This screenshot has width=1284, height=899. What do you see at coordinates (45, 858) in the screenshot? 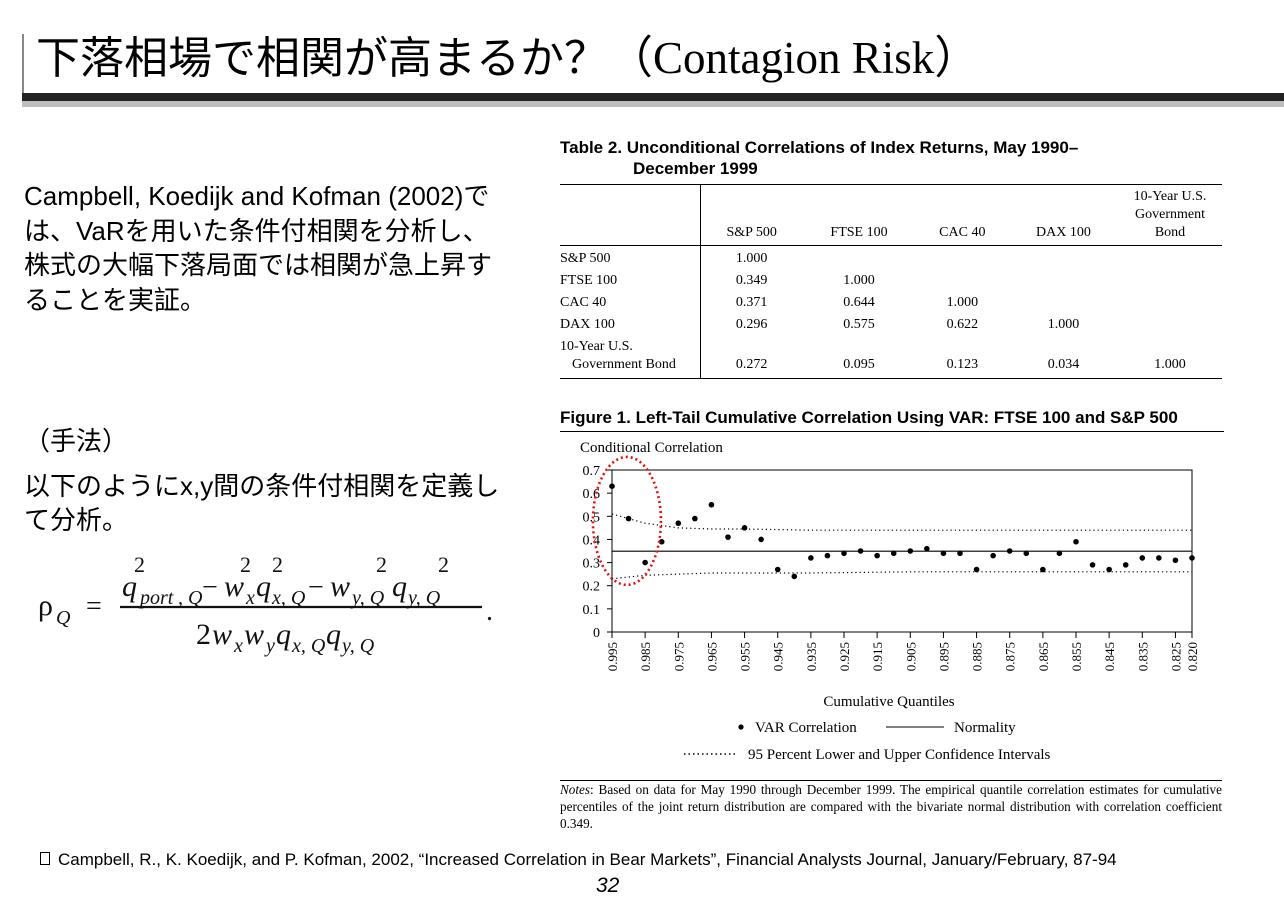
I see `bullet-icon` at bounding box center [45, 858].